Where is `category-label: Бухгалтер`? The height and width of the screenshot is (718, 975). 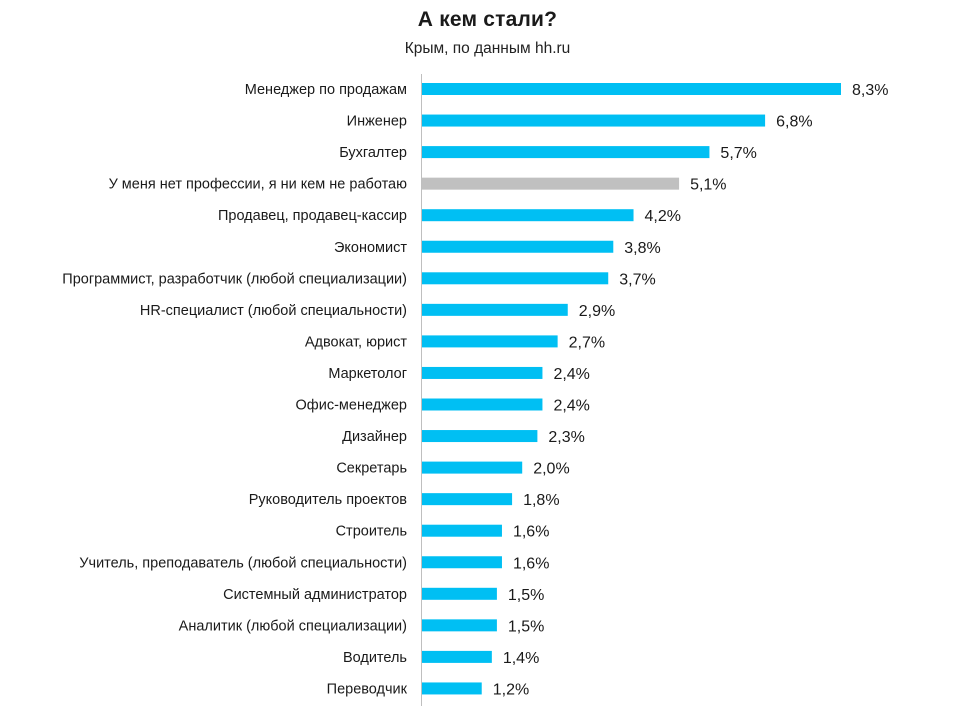
category-label: Бухгалтер is located at coordinates (373, 153).